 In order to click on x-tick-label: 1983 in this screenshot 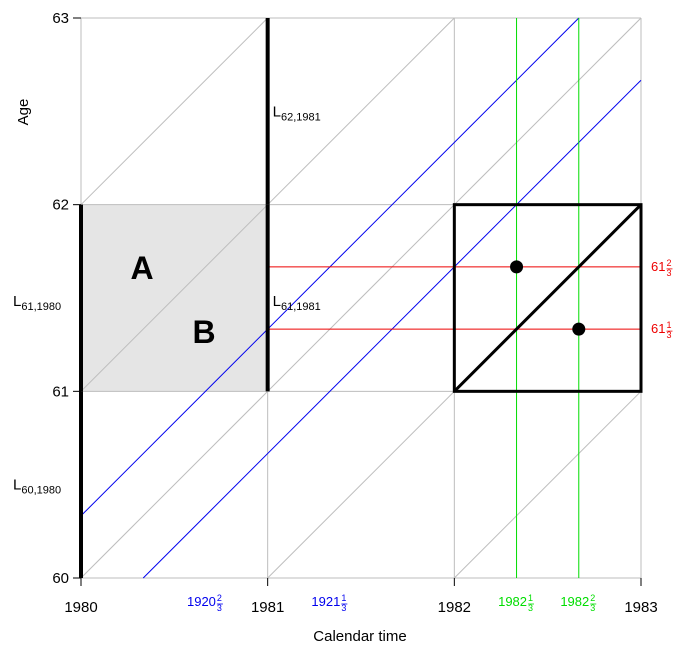, I will do `click(640, 607)`.